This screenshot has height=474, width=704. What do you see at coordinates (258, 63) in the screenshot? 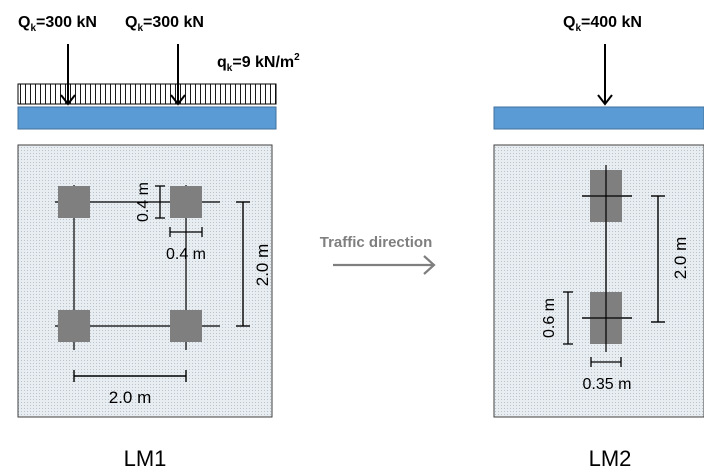
I see `lm1-udl-label: qk=9 kN/m2` at bounding box center [258, 63].